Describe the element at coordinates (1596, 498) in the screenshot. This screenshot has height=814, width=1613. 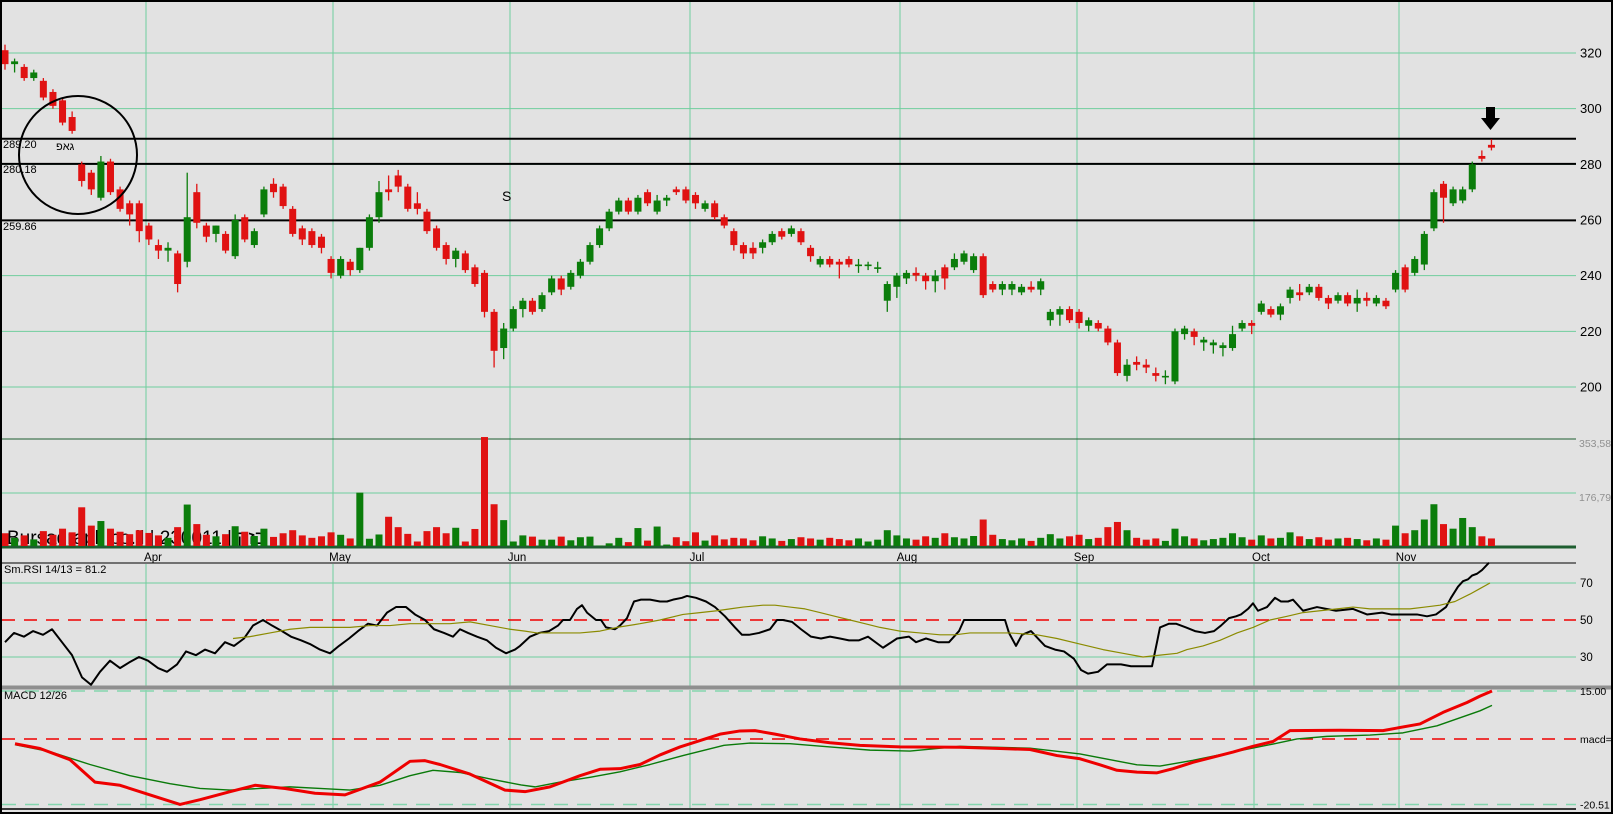
I see `volume-tick-label: 176,792` at that location.